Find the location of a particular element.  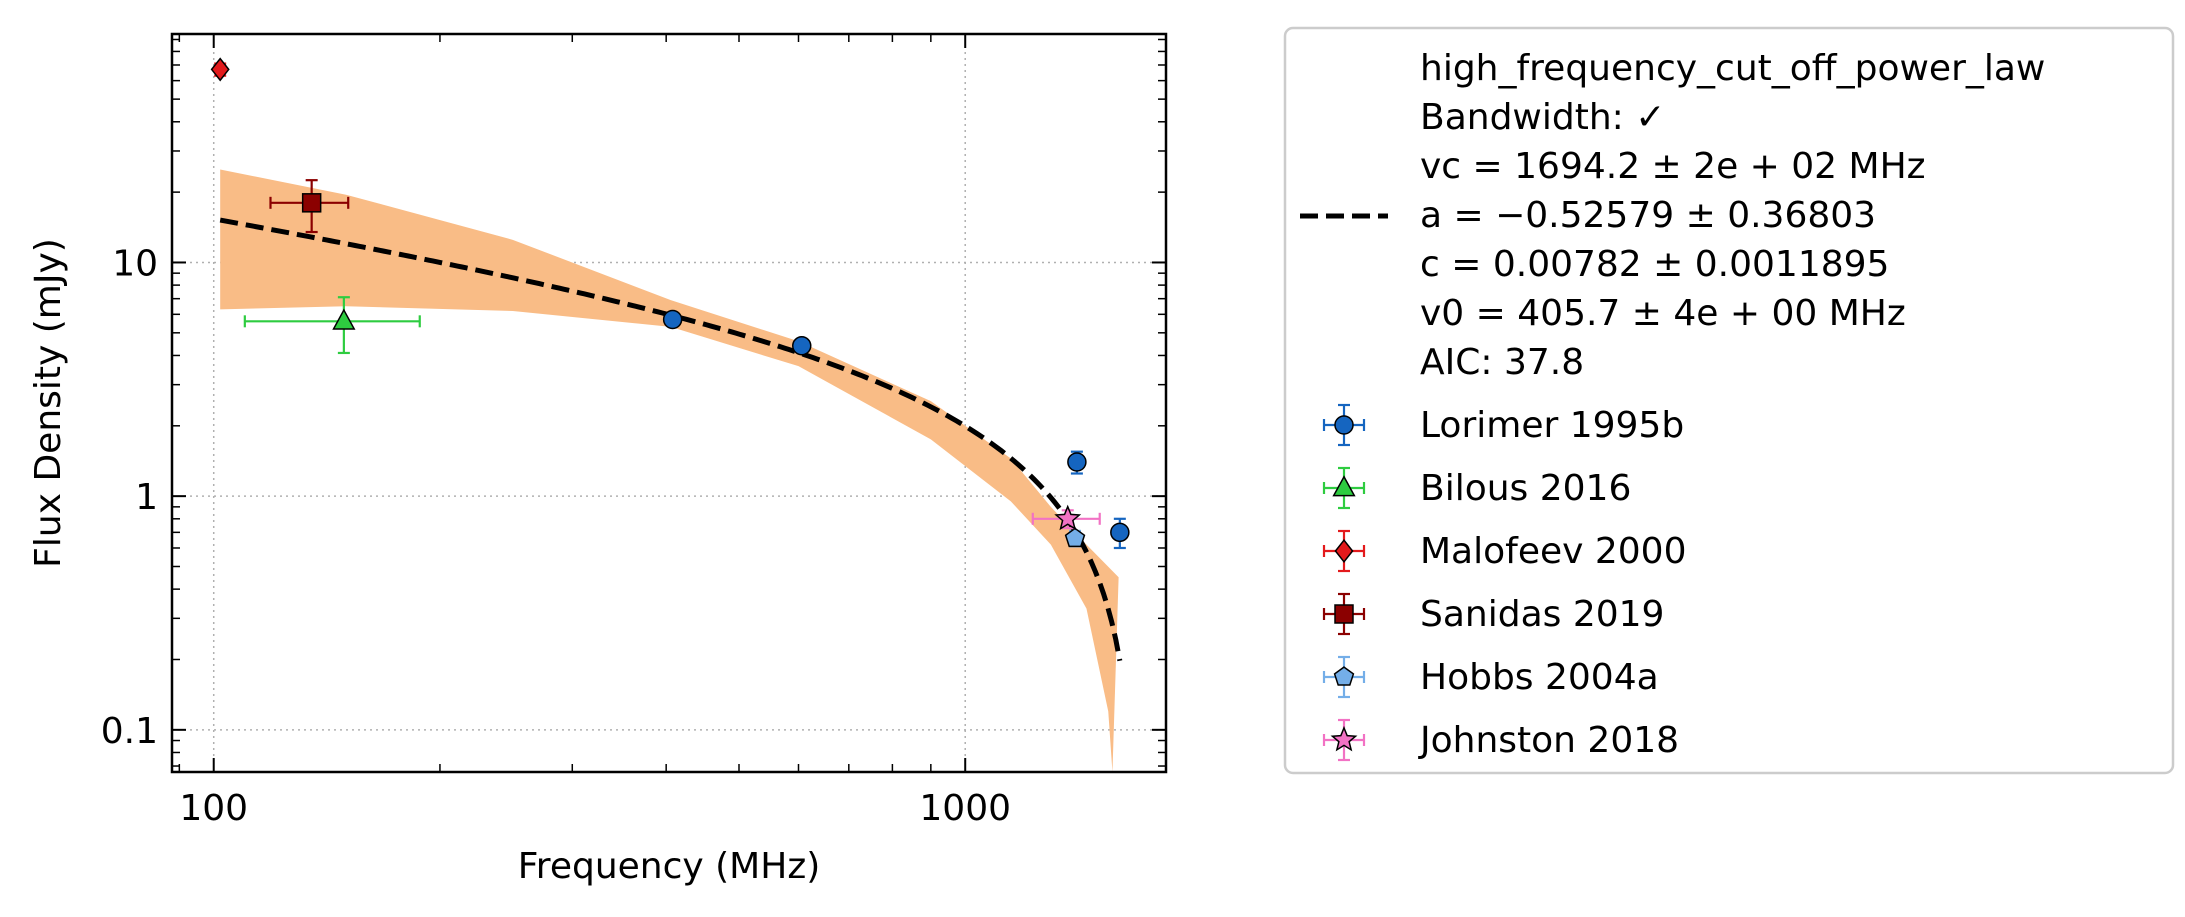

y-tick-label: 0.1 is located at coordinates (129, 731).